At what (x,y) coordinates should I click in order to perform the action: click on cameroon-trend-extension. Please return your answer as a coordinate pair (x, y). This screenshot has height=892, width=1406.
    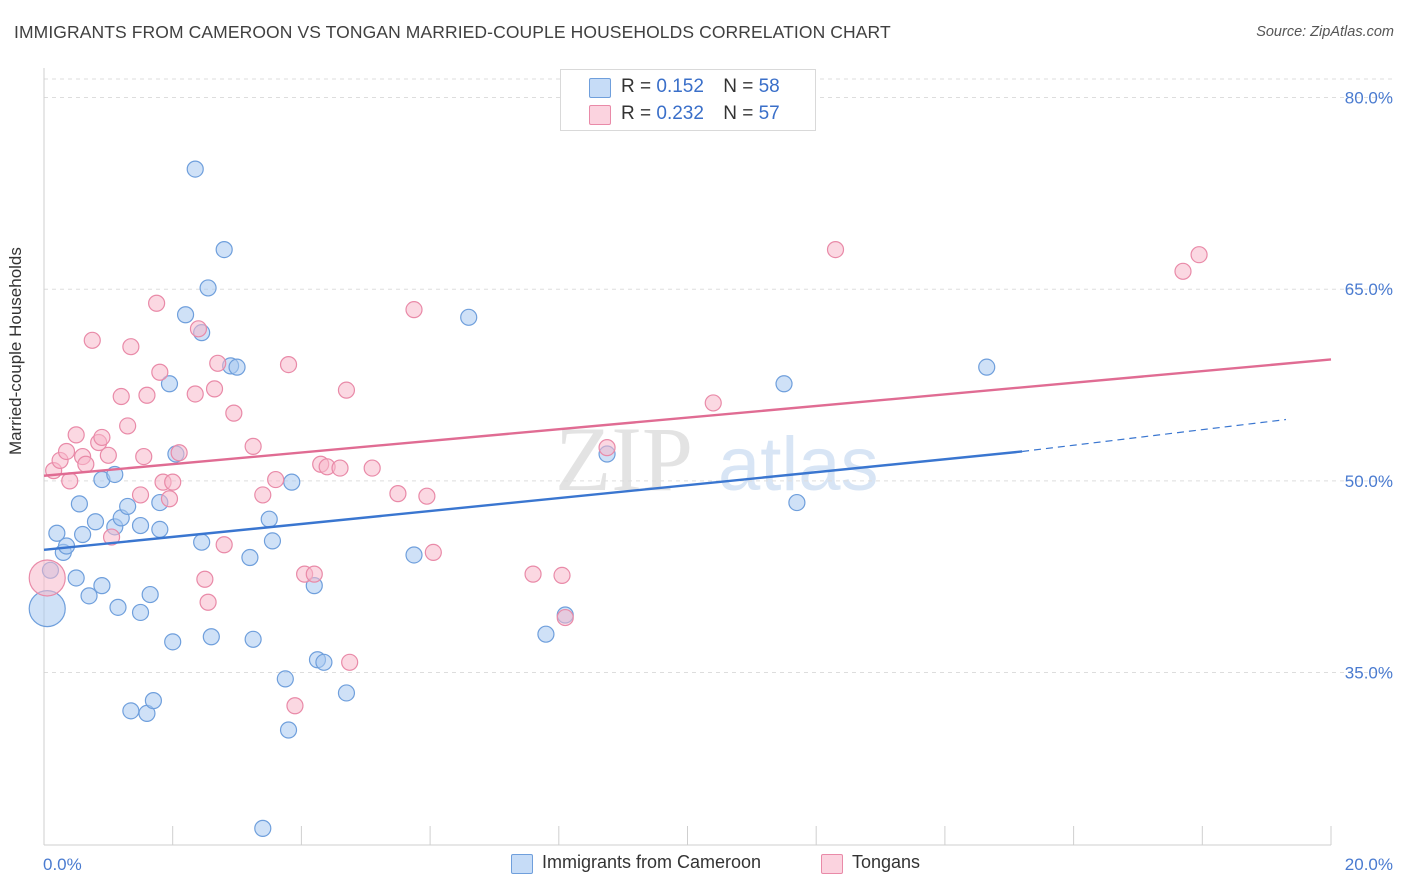
    Looking at the image, I should click on (1154, 435).